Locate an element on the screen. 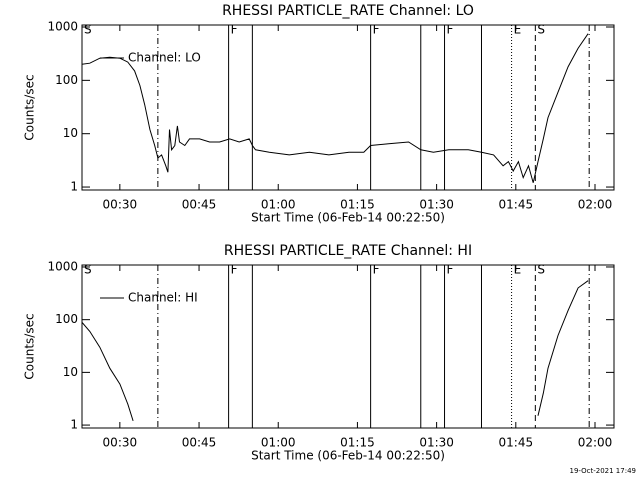  legend-label: Channel: LO is located at coordinates (164, 58).